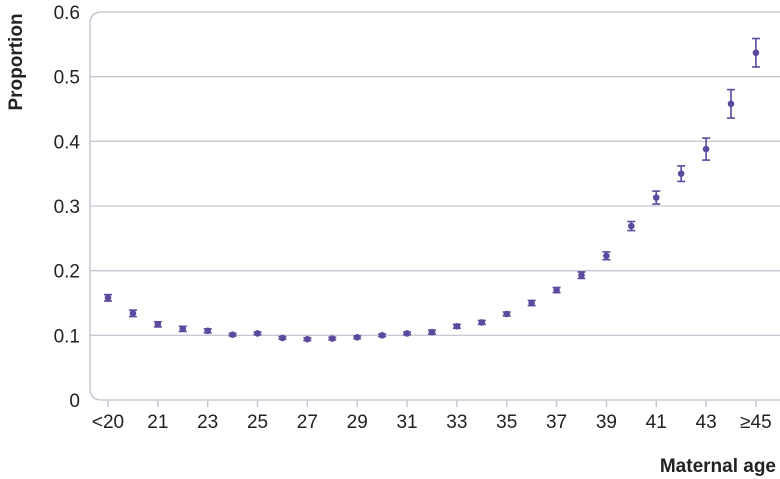 This screenshot has width=780, height=479. I want to click on x-tick-labels: <20 21 23 25 27 29 31 33 35 37 39 41 43 ≥45, so click(432, 422).